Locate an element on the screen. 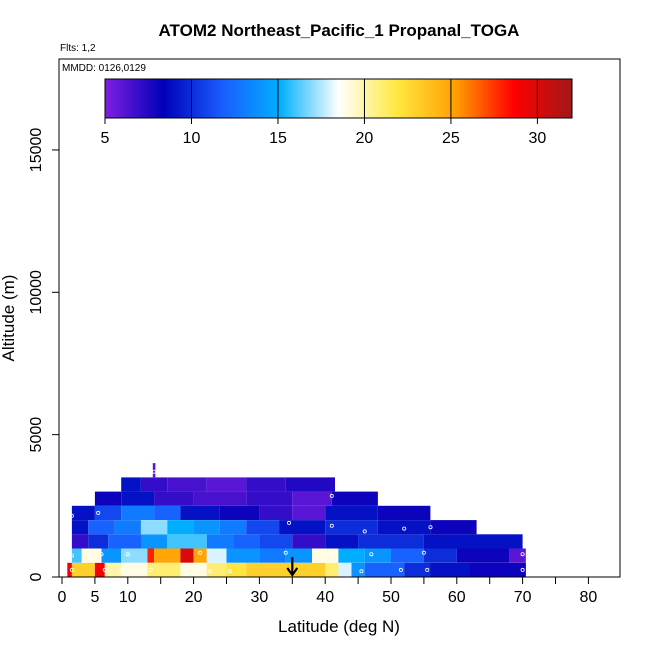 This screenshot has width=650, height=650. x-tick-label: 0 is located at coordinates (62, 597).